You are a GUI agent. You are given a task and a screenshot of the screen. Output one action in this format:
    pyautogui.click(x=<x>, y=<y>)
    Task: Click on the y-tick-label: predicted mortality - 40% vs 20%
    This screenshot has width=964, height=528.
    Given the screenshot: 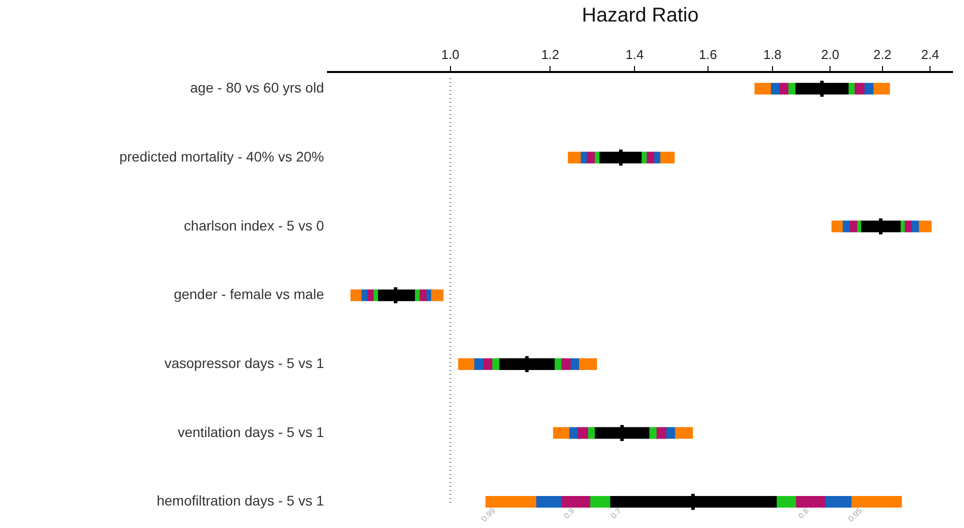 What is the action you would take?
    pyautogui.click(x=221, y=156)
    